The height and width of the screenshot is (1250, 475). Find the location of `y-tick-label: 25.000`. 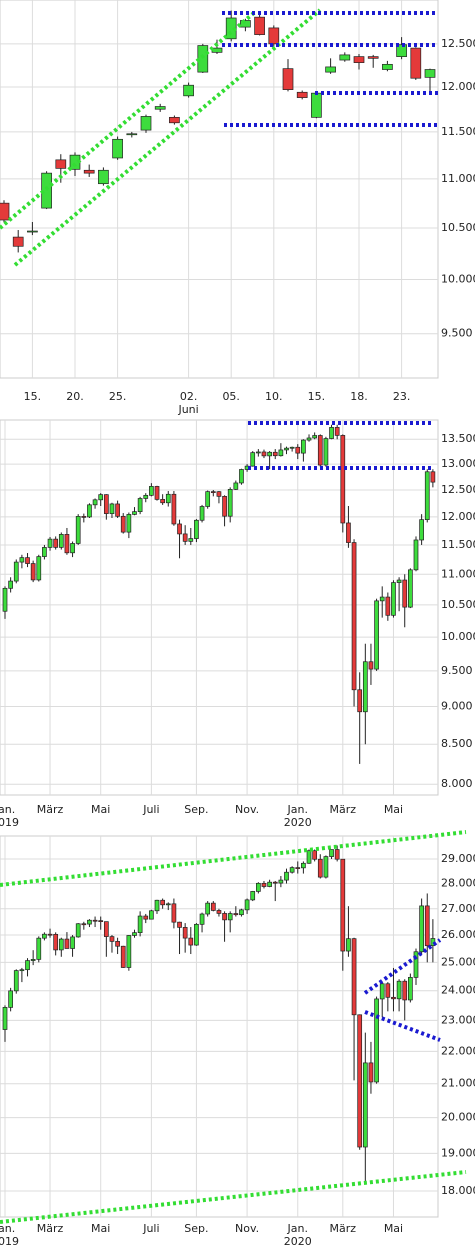

y-tick-label: 25.000 is located at coordinates (458, 961).